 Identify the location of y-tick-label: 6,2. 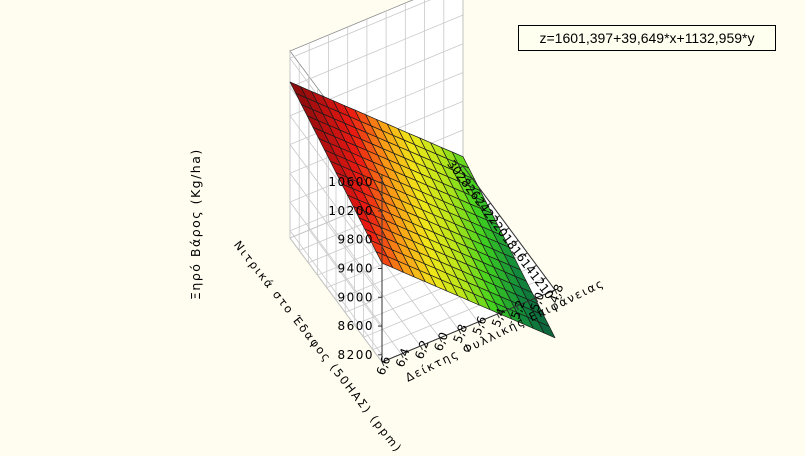
(422, 349).